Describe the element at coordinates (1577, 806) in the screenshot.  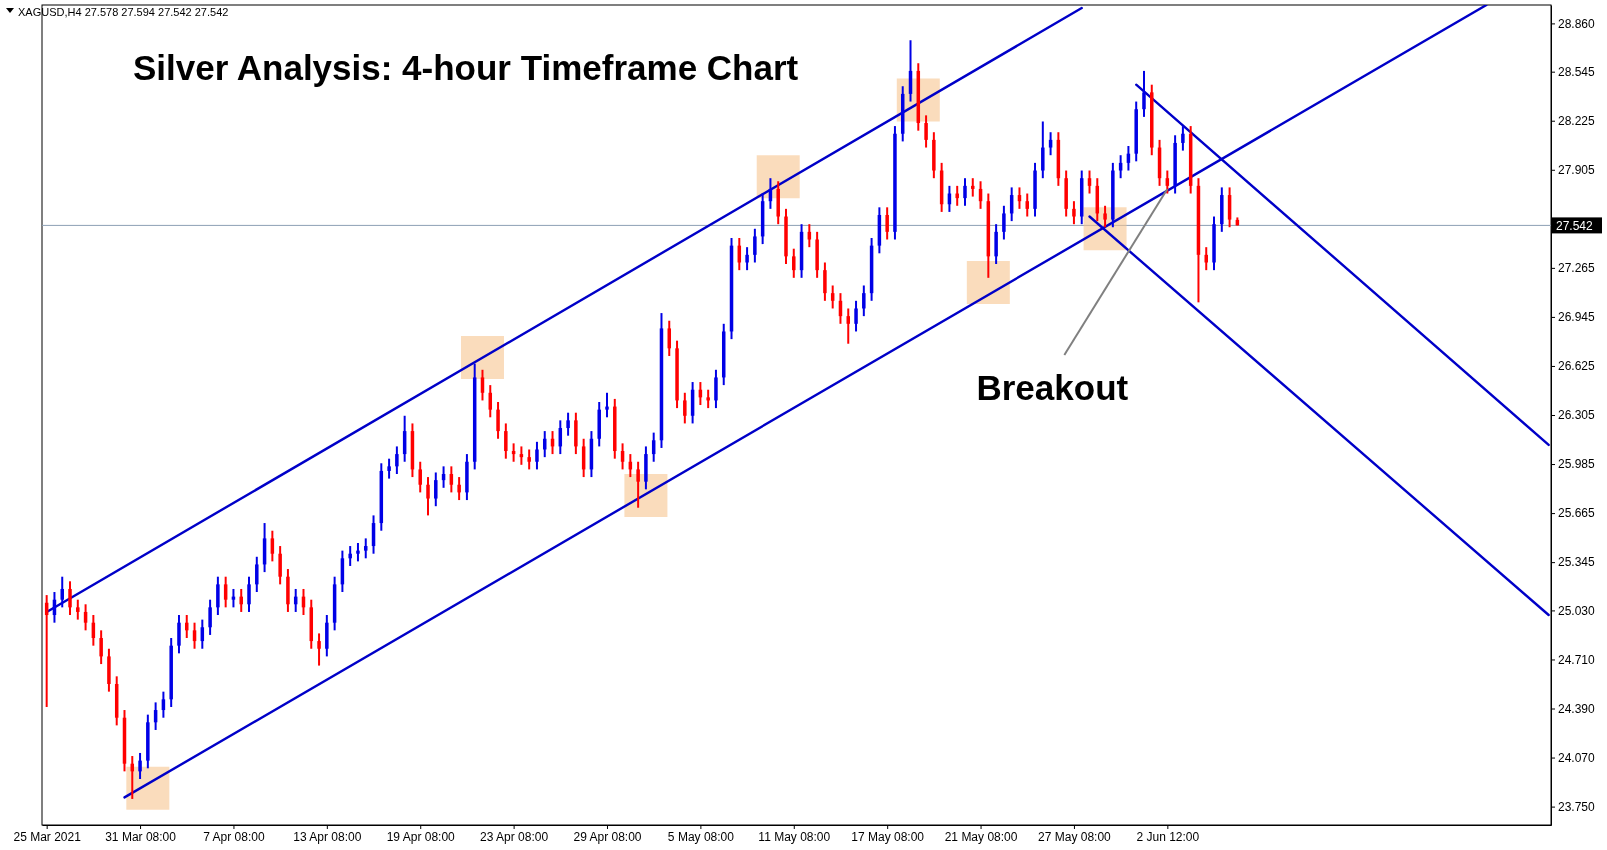
I see `y-tick-label: 23.750` at that location.